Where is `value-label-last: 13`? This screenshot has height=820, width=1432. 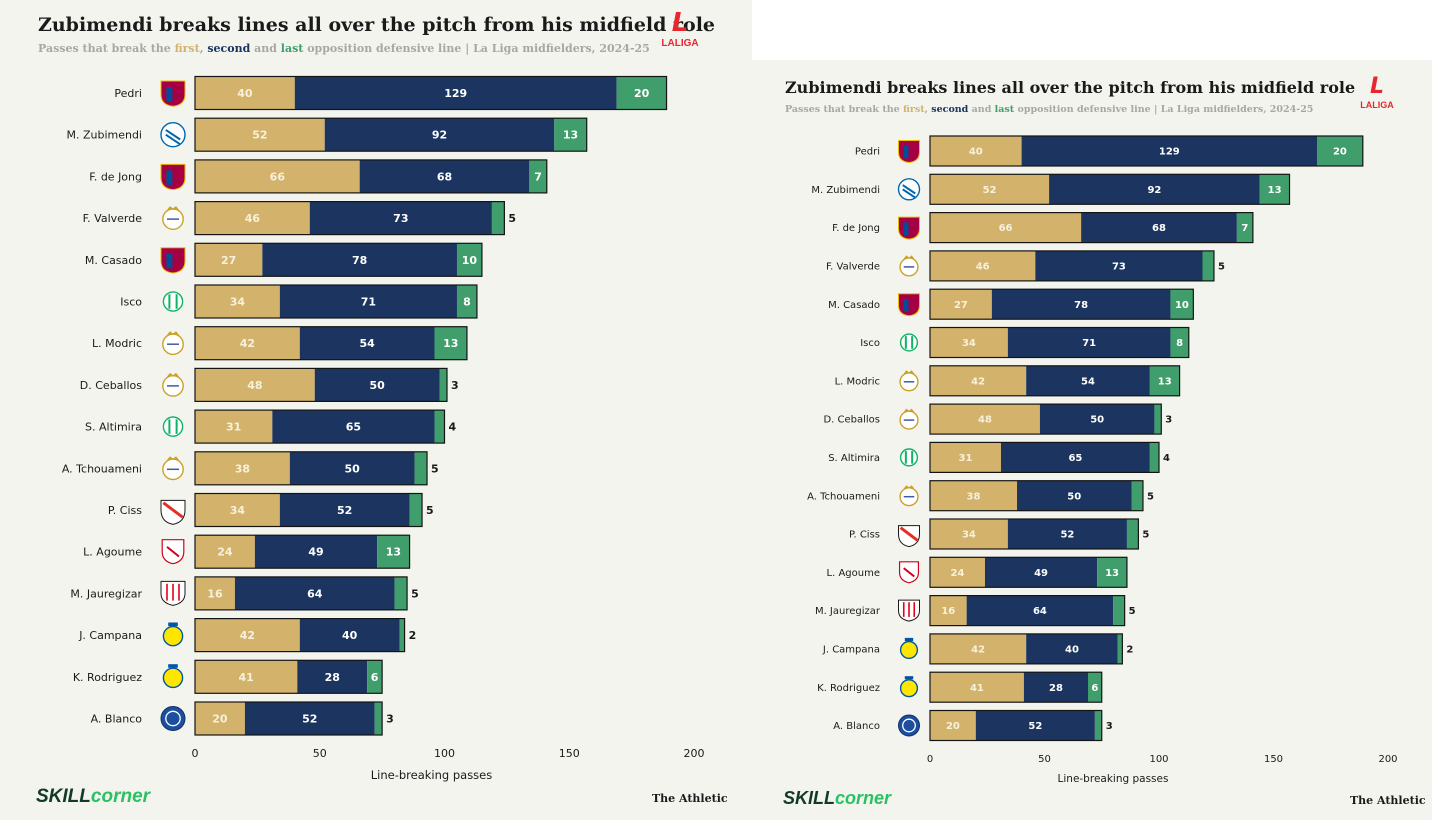
value-label-last: 13 is located at coordinates (450, 343).